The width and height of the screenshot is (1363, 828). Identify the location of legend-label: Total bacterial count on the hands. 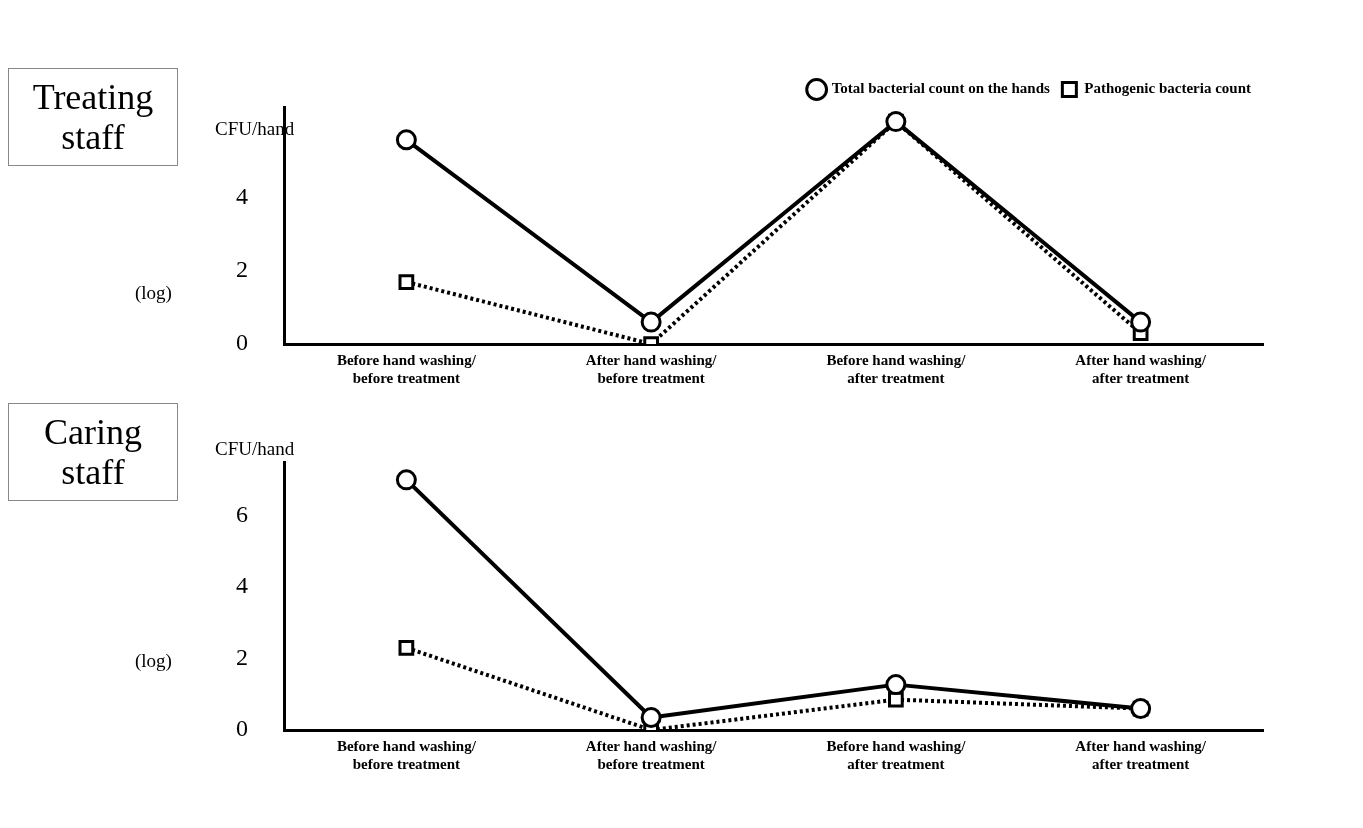
(941, 88).